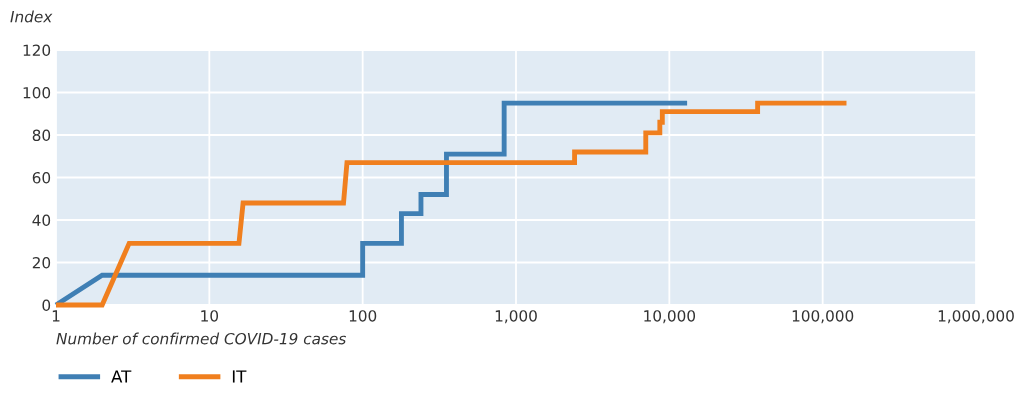 This screenshot has width=1031, height=401. Describe the element at coordinates (363, 316) in the screenshot. I see `x-tick-label: 100` at that location.